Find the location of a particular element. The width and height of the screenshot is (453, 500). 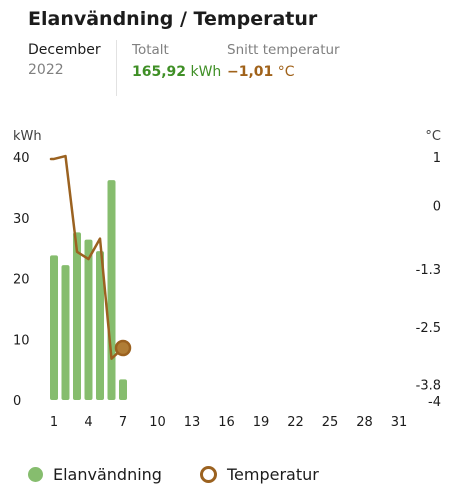

right-axis-tick-label: 1 is located at coordinates (437, 158).